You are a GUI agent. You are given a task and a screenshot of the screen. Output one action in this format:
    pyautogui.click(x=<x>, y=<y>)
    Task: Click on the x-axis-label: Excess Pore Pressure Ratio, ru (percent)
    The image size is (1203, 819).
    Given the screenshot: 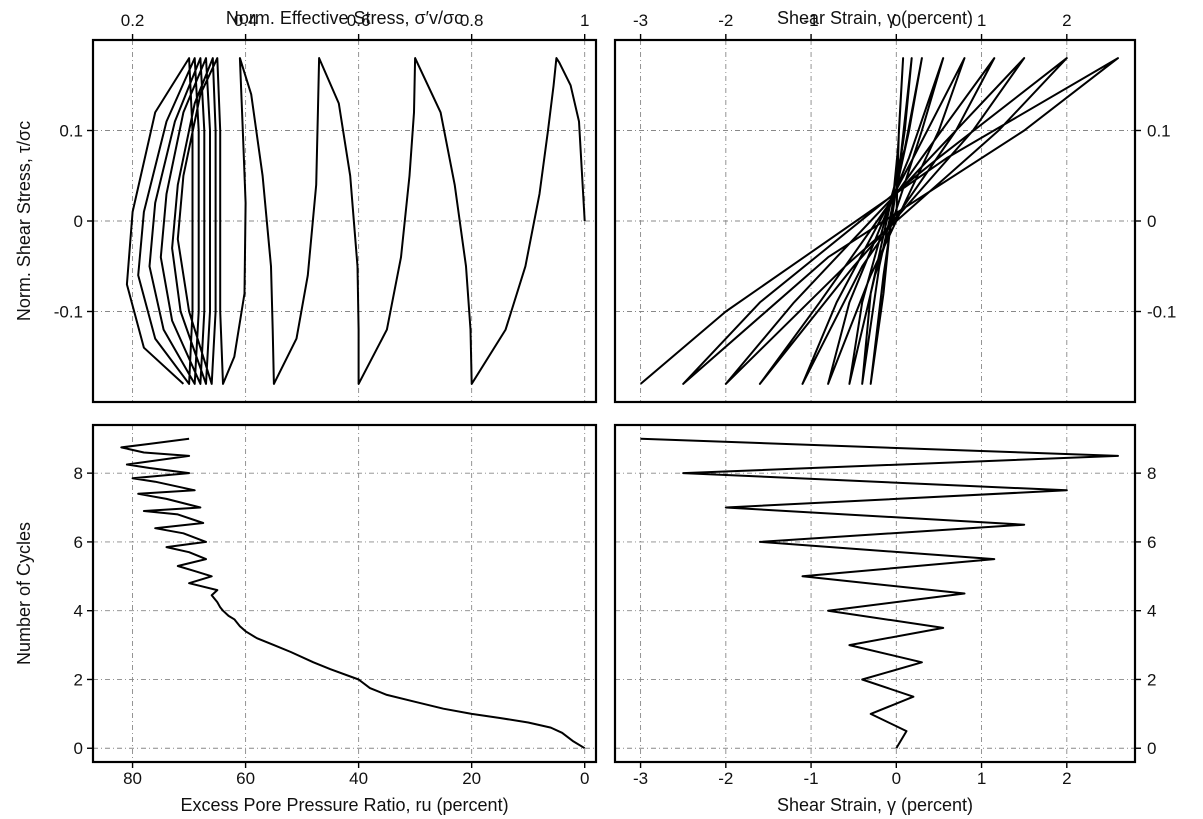 What is the action you would take?
    pyautogui.click(x=344, y=805)
    